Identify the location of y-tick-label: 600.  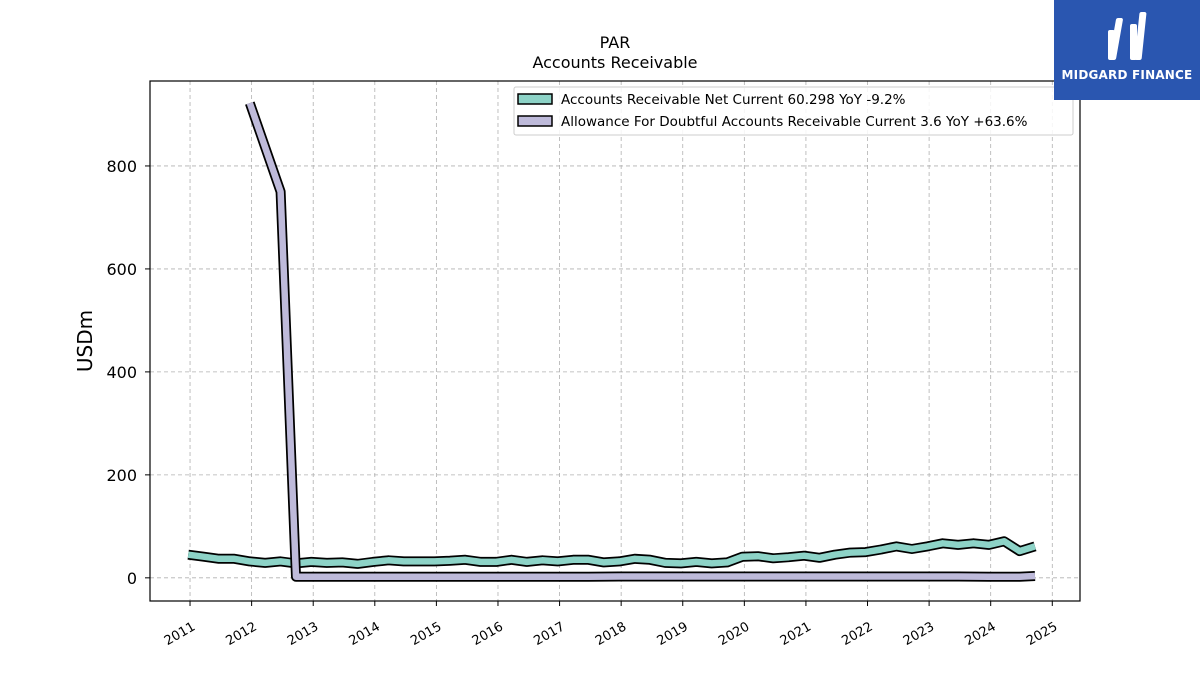
(121, 269).